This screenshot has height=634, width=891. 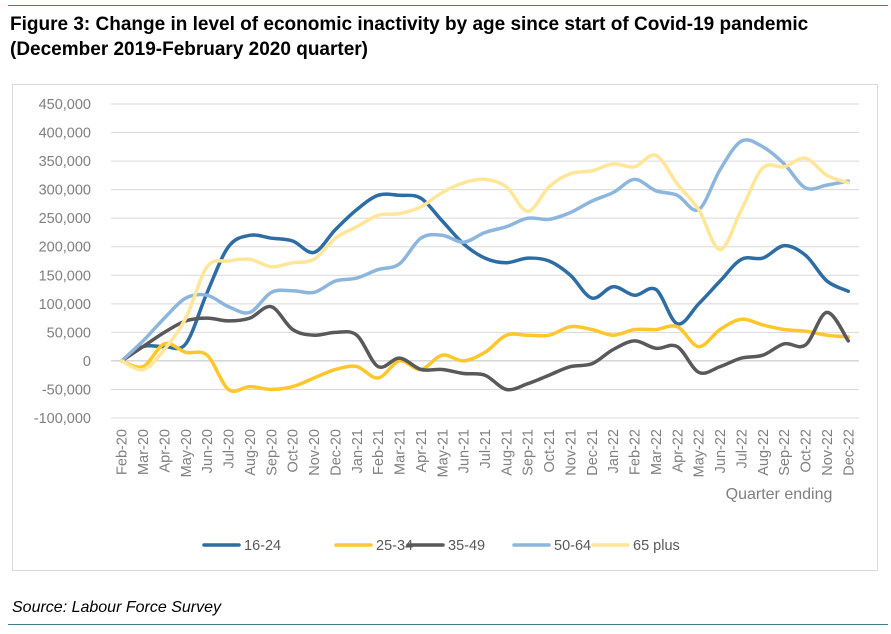 What do you see at coordinates (65, 191) in the screenshot?
I see `y-tick-label: 300,000` at bounding box center [65, 191].